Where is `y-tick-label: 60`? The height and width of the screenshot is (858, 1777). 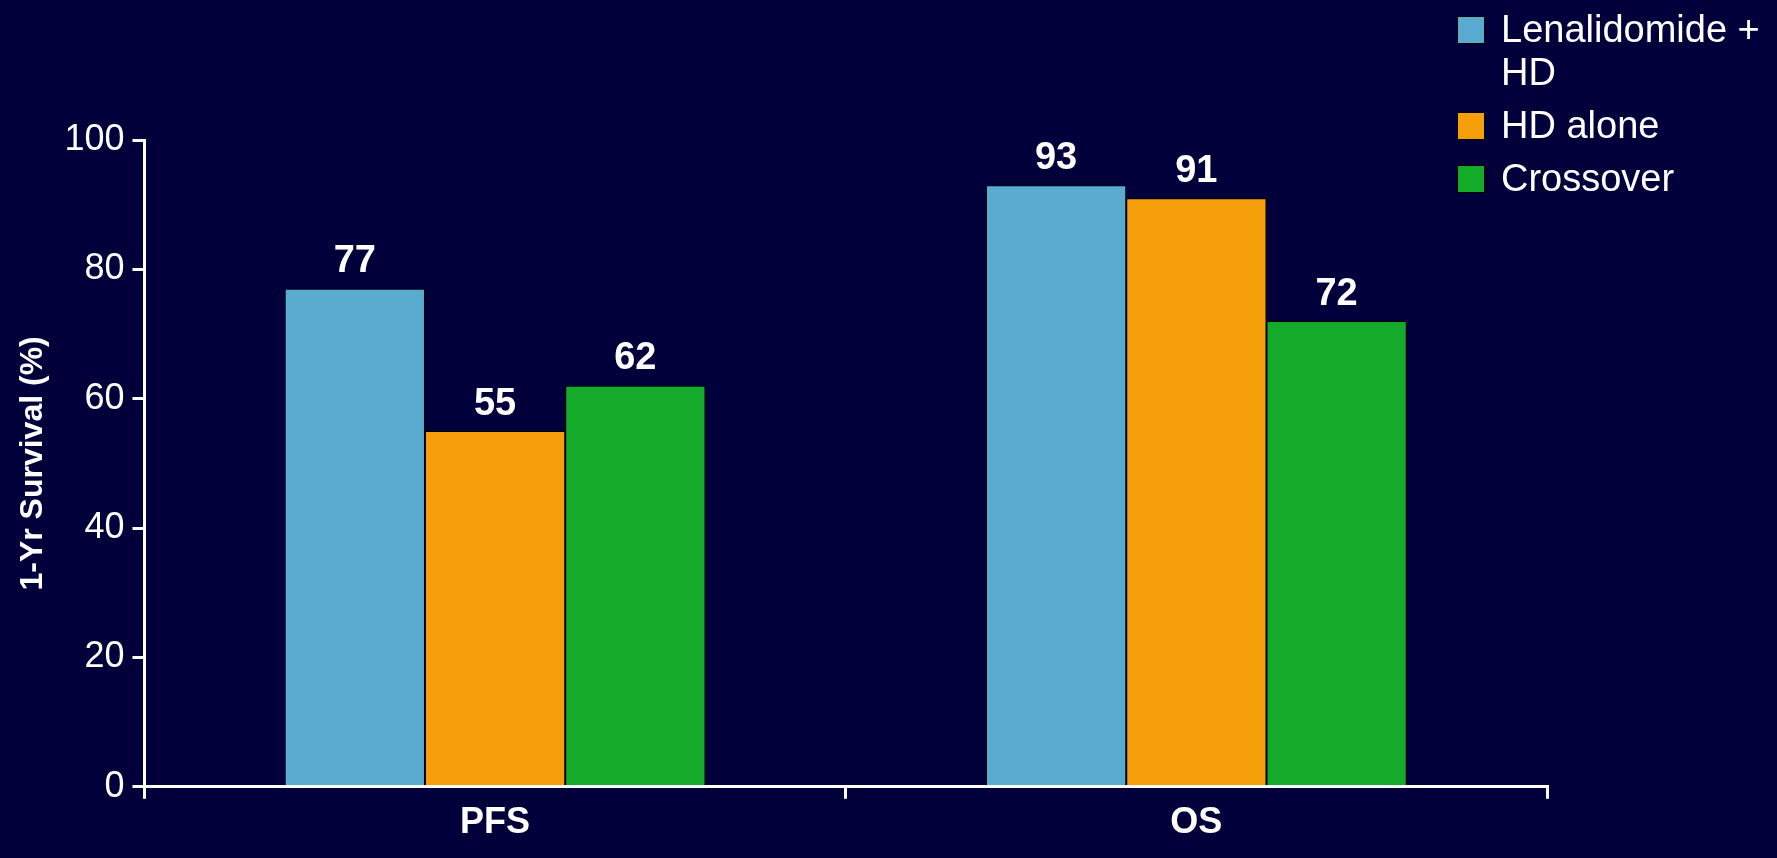
y-tick-label: 60 is located at coordinates (104, 396).